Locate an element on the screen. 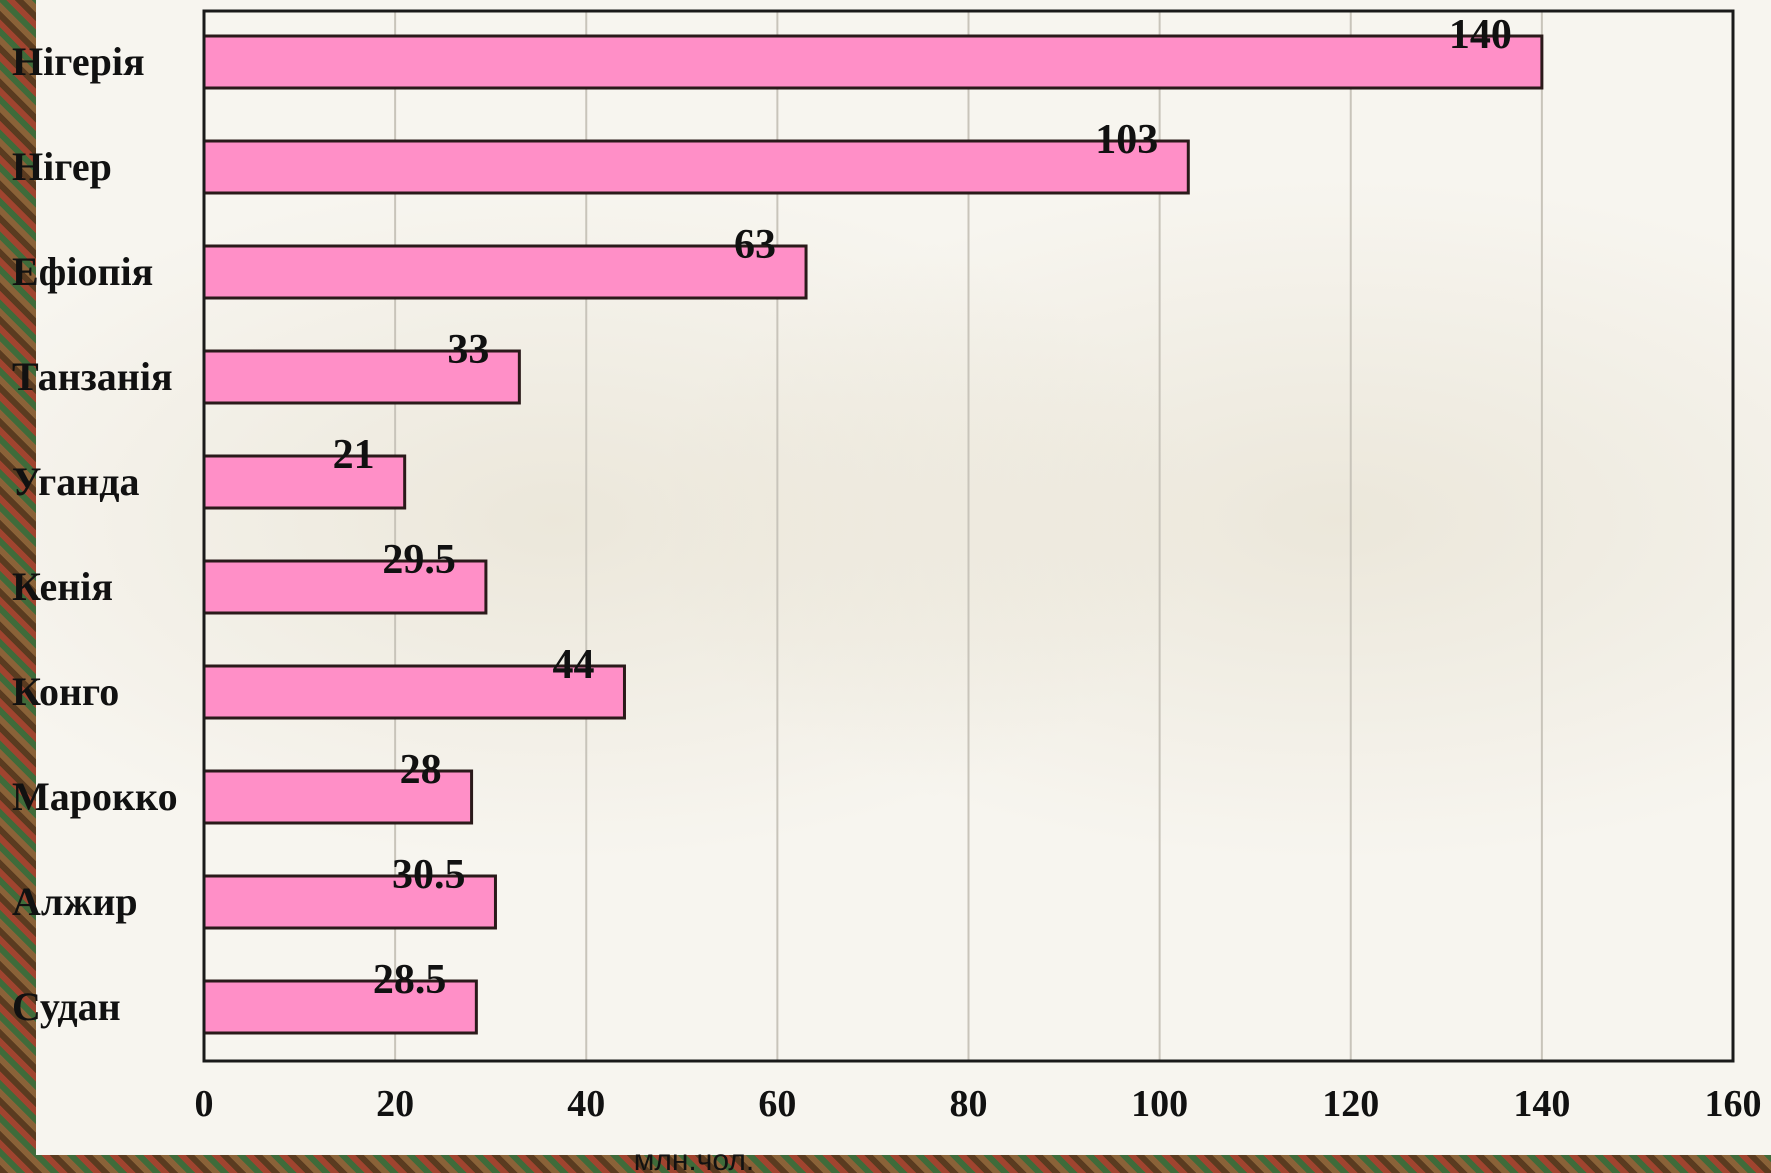 The image size is (1771, 1173). x-tick-label: 0 is located at coordinates (204, 1104).